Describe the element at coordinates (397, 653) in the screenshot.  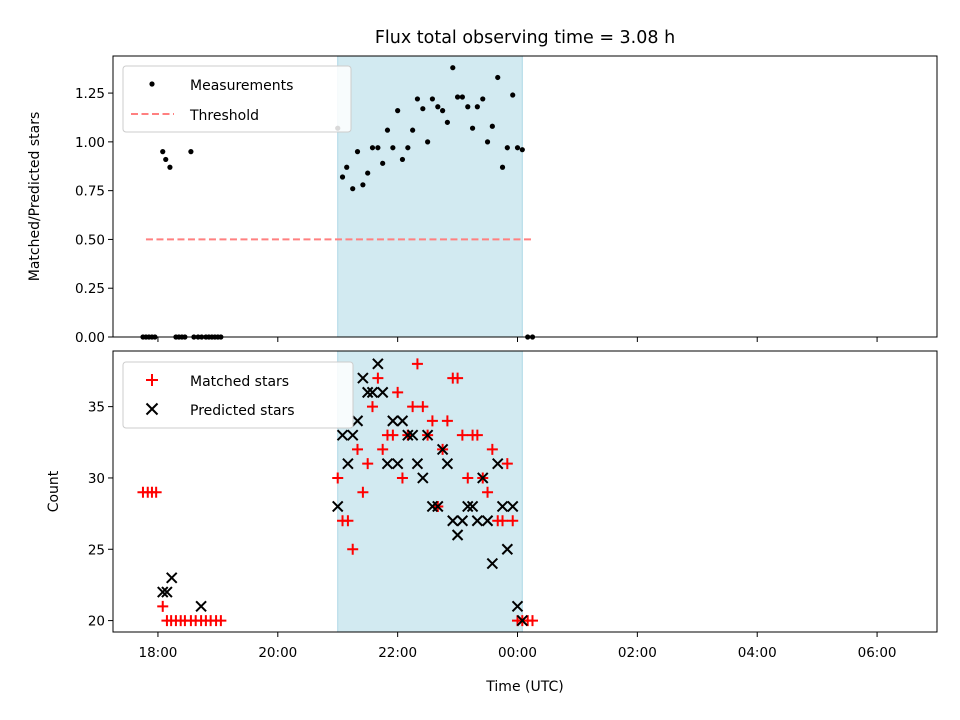
I see `x-tick-label: 22:00` at that location.